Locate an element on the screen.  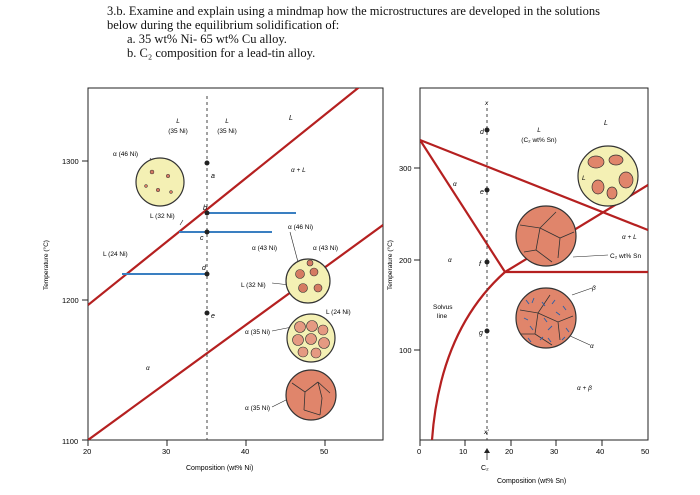
label-alpha-2: α is located at coordinates (592, 346).